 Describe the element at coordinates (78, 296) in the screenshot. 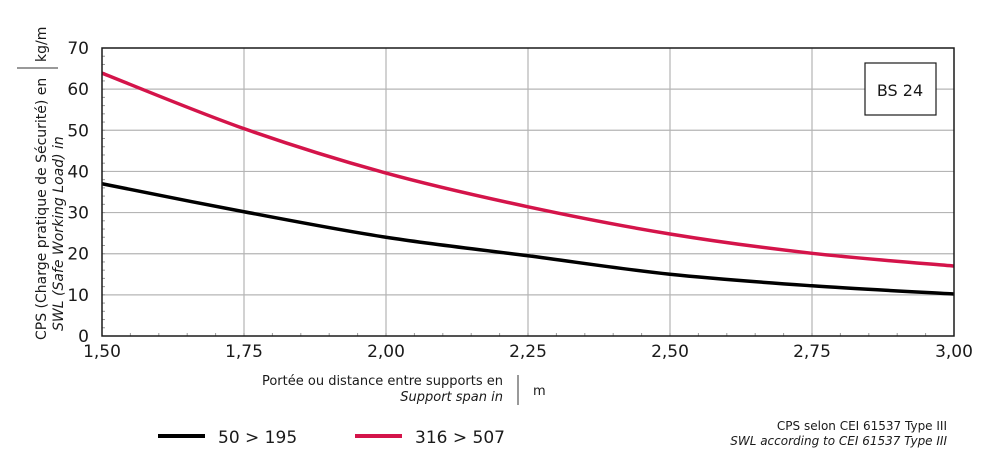

I see `y-tick-label: 10` at that location.